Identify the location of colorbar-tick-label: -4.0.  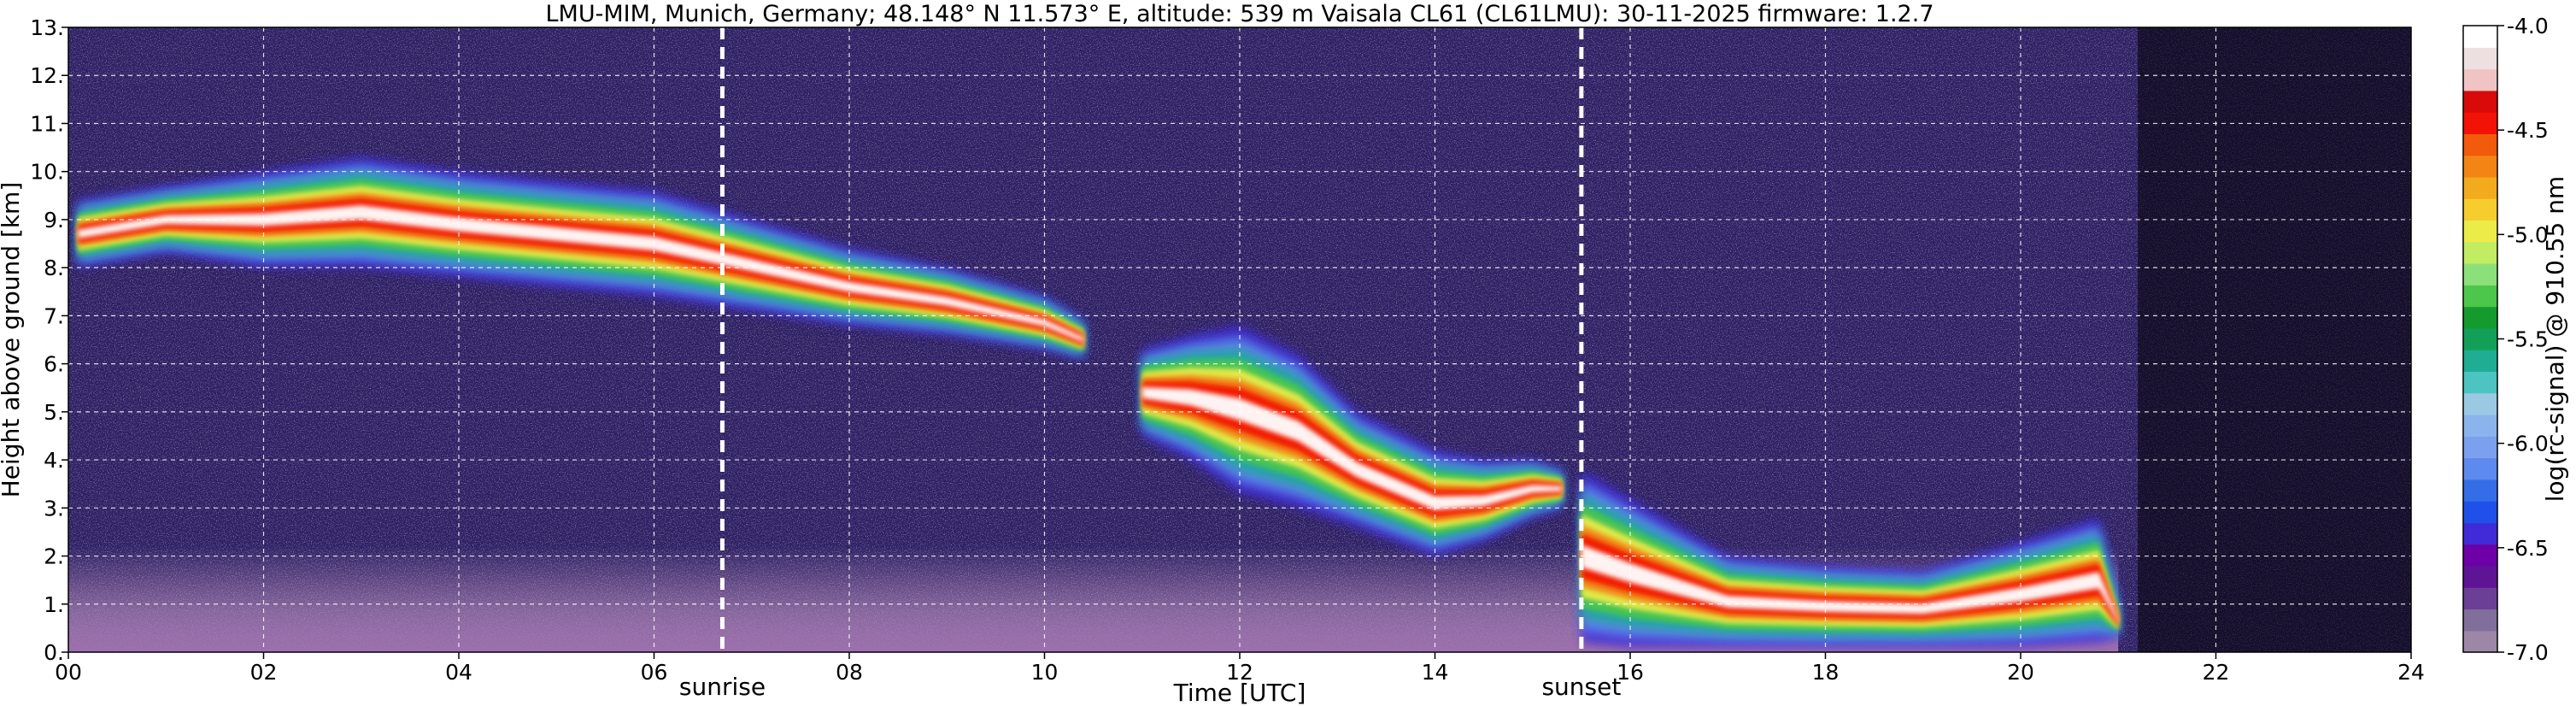
(2528, 26).